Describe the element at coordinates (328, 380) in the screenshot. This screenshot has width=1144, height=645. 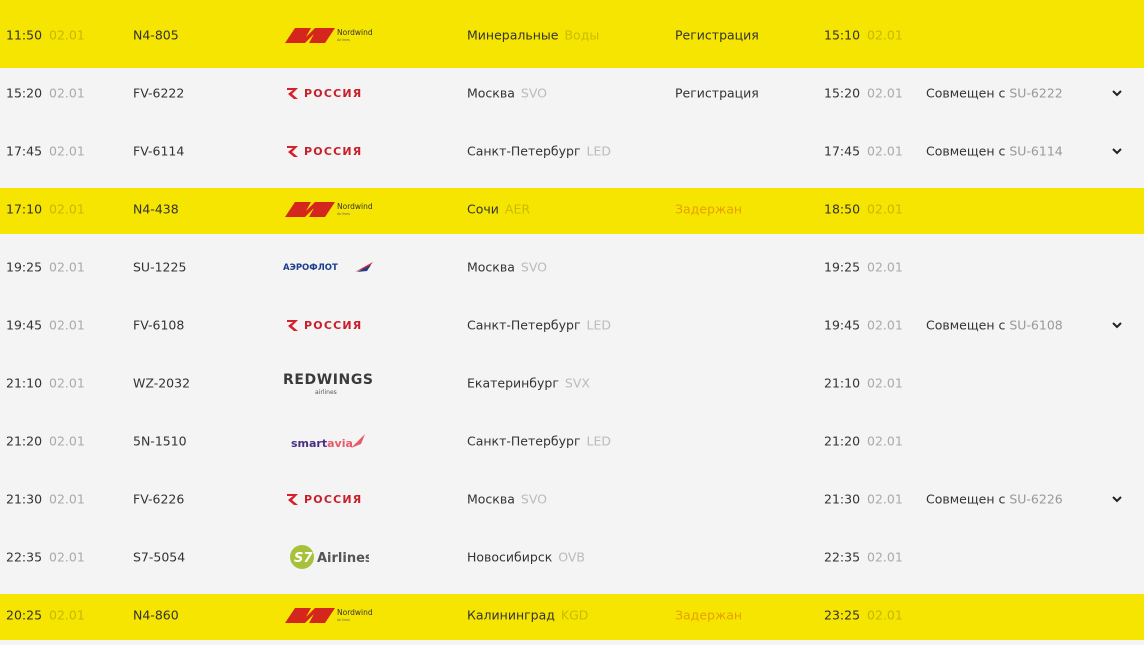
I see `svg-text: REDWINGS` at that location.